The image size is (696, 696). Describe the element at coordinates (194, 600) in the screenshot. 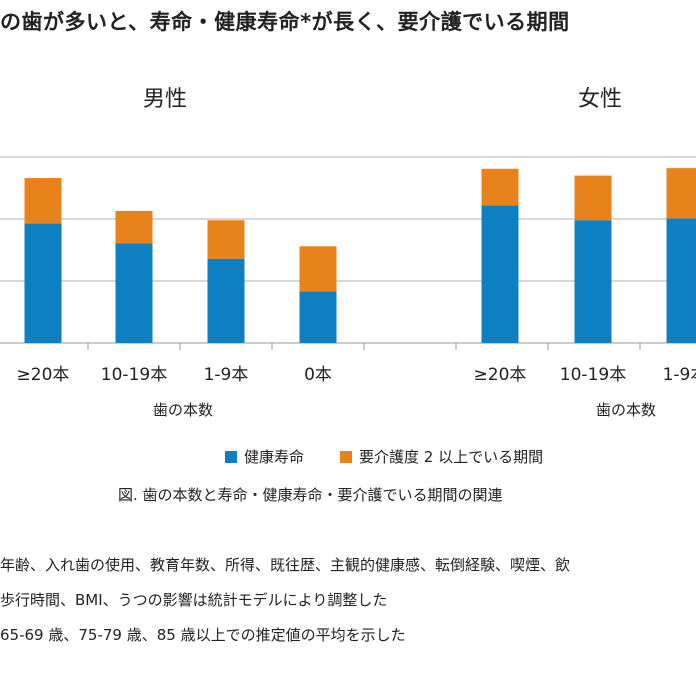

I see `footnote-line: 歩行時間、BMI、うつの影響は統計モデルにより調整した` at that location.